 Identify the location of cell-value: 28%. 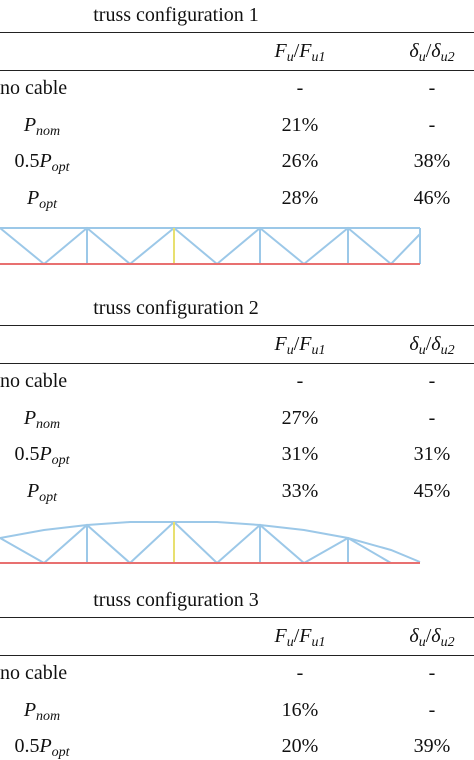
(300, 198).